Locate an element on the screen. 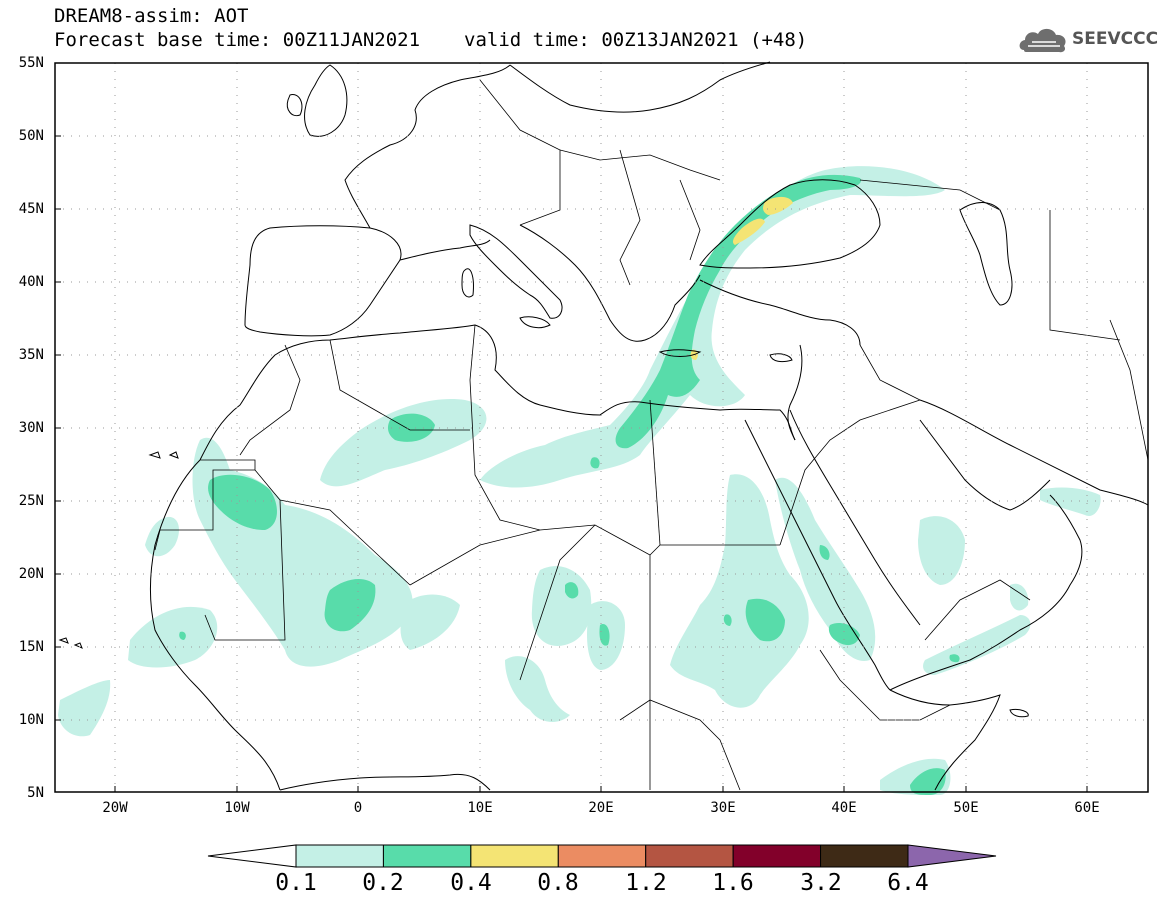 This screenshot has height=905, width=1165. forecast-base-time: Forecast base time: 00Z11JAN2021 is located at coordinates (237, 40).